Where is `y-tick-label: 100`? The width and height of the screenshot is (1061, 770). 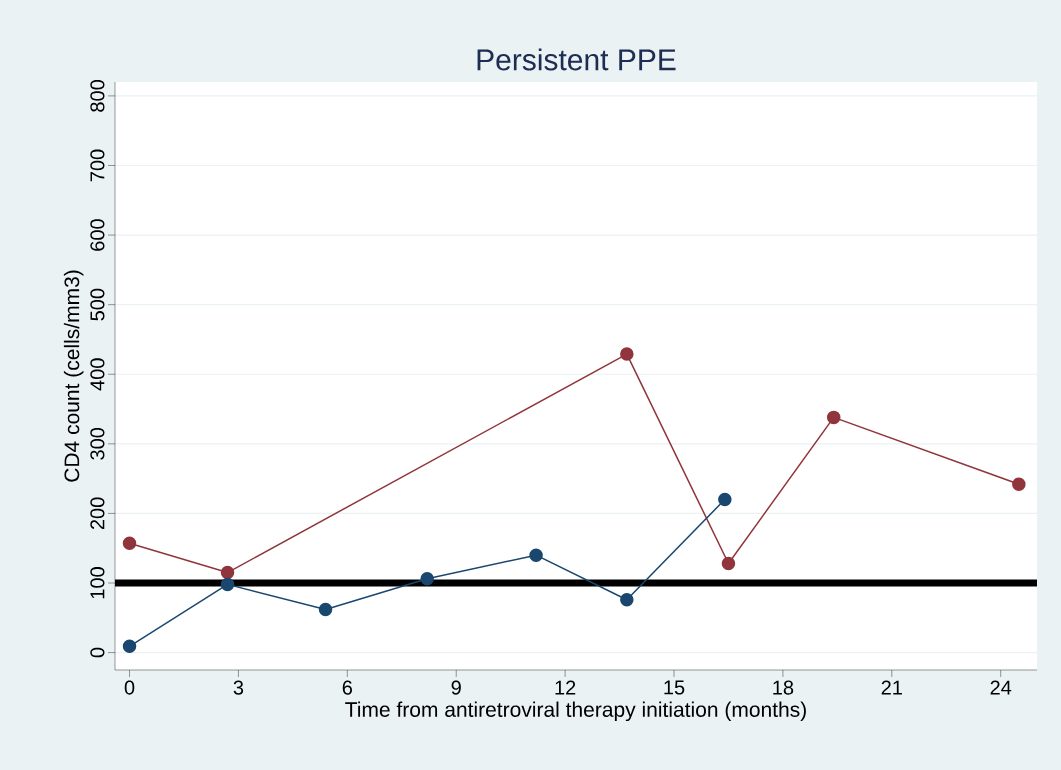 y-tick-label: 100 is located at coordinates (97, 583).